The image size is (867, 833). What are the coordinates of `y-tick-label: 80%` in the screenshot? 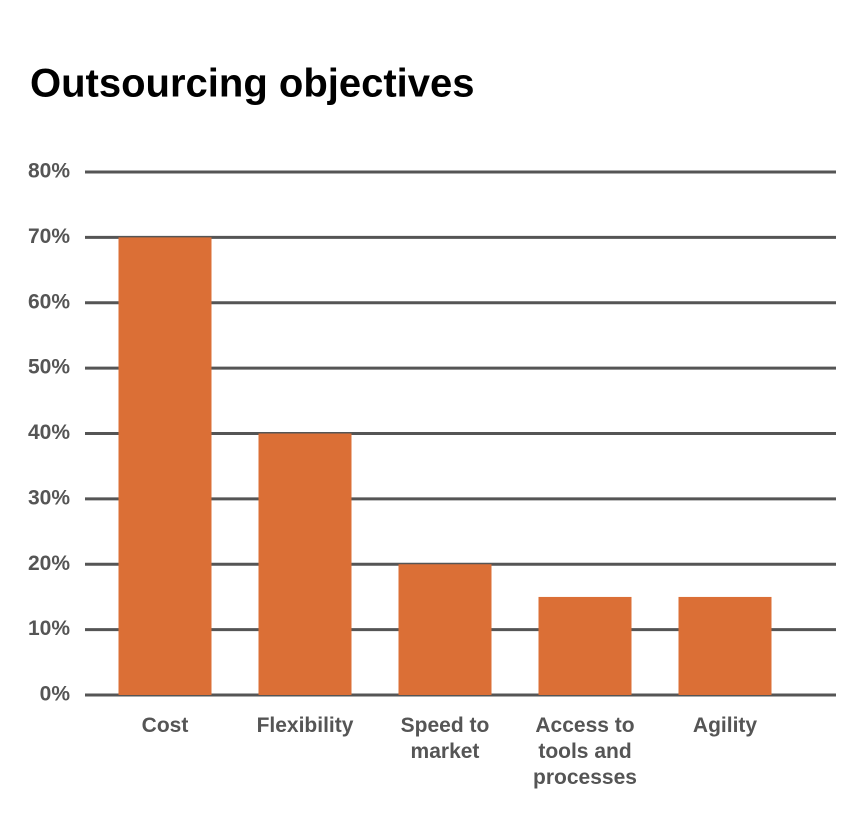 It's located at (49, 171).